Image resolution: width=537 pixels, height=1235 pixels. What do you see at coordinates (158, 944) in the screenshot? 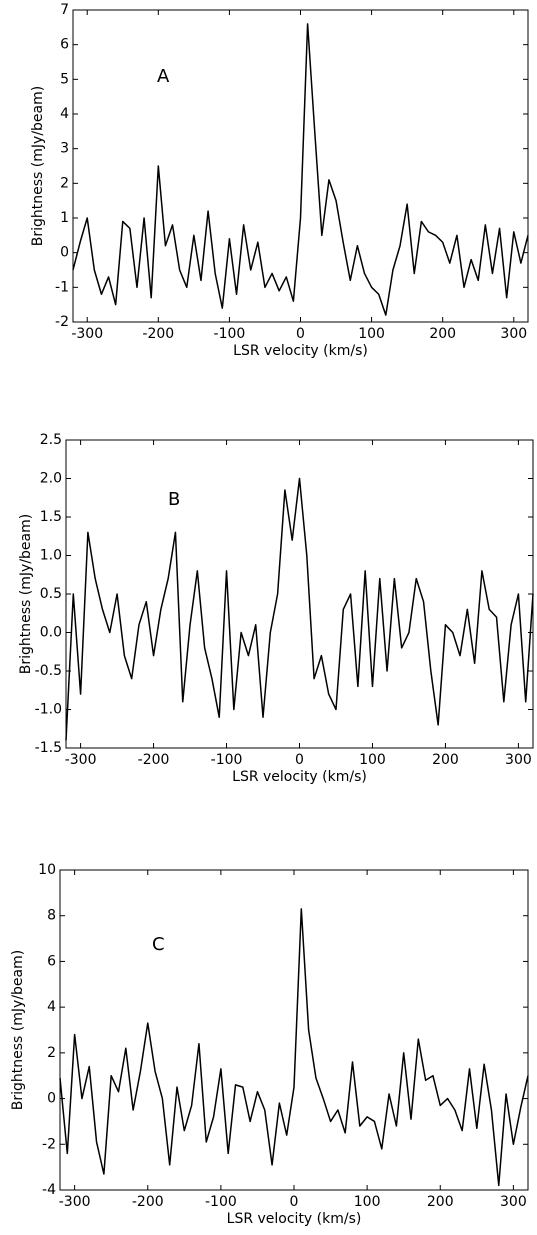
I see `annotation: C` at bounding box center [158, 944].